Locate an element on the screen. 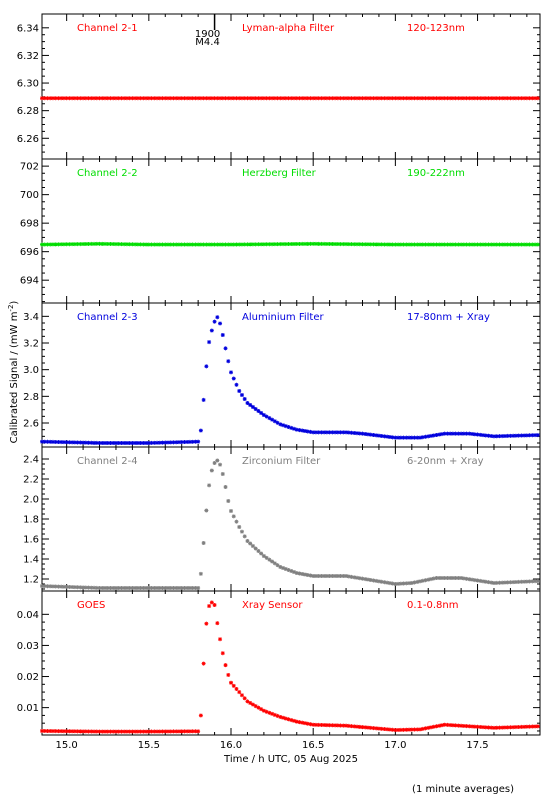  y-tick-label: 0.01 is located at coordinates (28, 708).